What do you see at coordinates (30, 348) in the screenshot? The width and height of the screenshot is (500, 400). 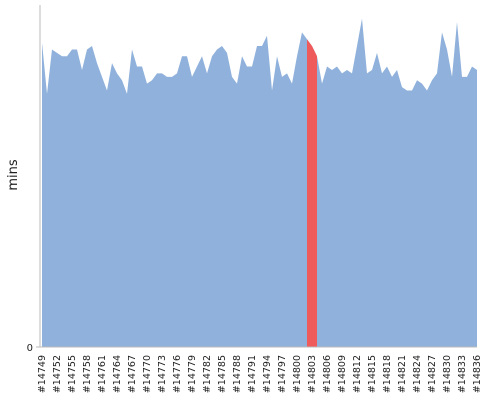 I see `y-tick-label: 0` at bounding box center [30, 348].